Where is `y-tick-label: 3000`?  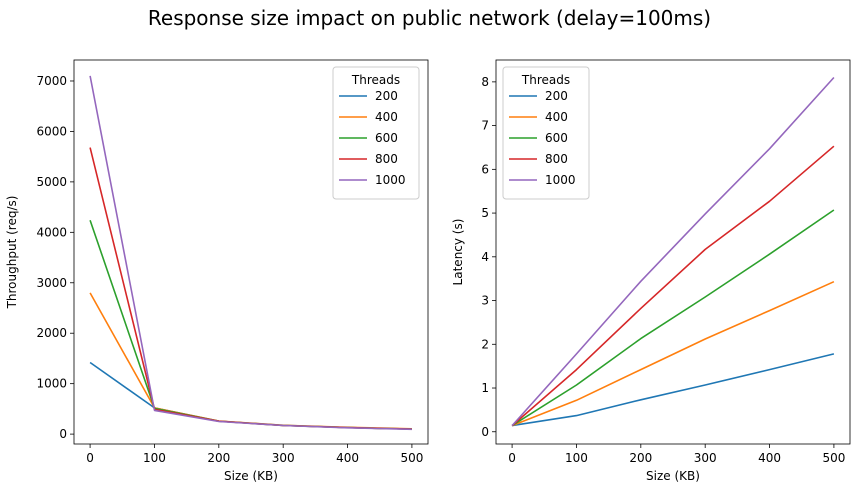
y-tick-label: 3000 is located at coordinates (51, 283).